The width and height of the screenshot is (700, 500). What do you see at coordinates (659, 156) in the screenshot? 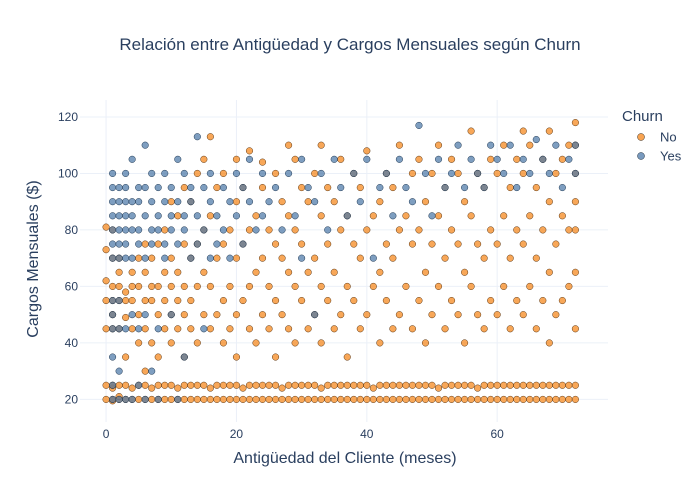
I see `legend-item-yes: Yes` at bounding box center [659, 156].